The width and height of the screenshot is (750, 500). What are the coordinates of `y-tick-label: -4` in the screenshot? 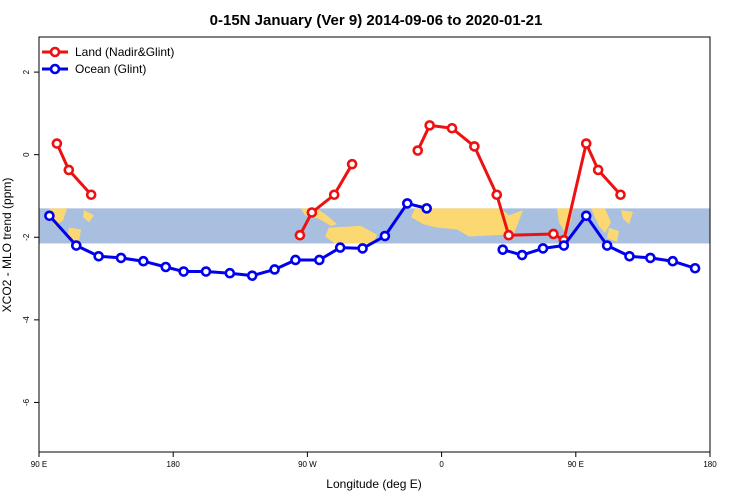 It's located at (26, 320).